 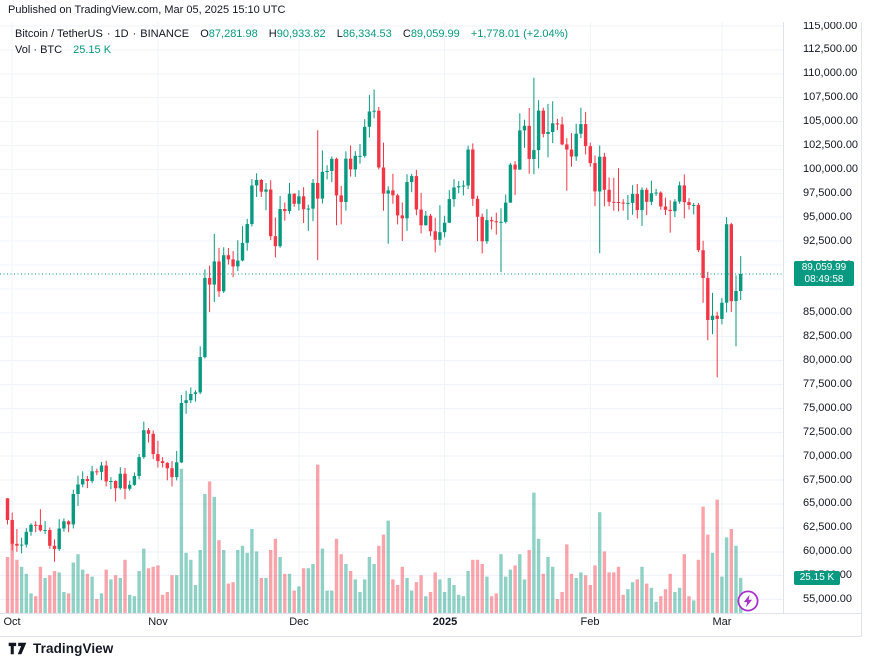 What do you see at coordinates (827, 551) in the screenshot?
I see `price-tick-label: 60,000.00` at bounding box center [827, 551].